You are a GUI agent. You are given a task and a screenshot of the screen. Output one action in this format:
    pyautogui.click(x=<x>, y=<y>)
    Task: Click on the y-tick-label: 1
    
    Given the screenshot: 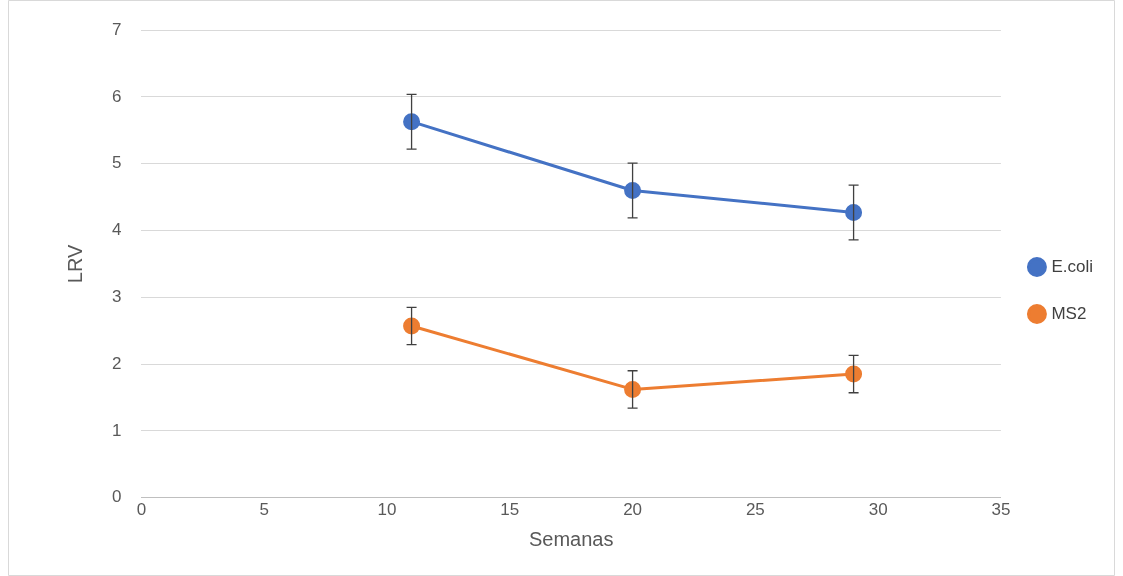 What is the action you would take?
    pyautogui.click(x=116, y=430)
    